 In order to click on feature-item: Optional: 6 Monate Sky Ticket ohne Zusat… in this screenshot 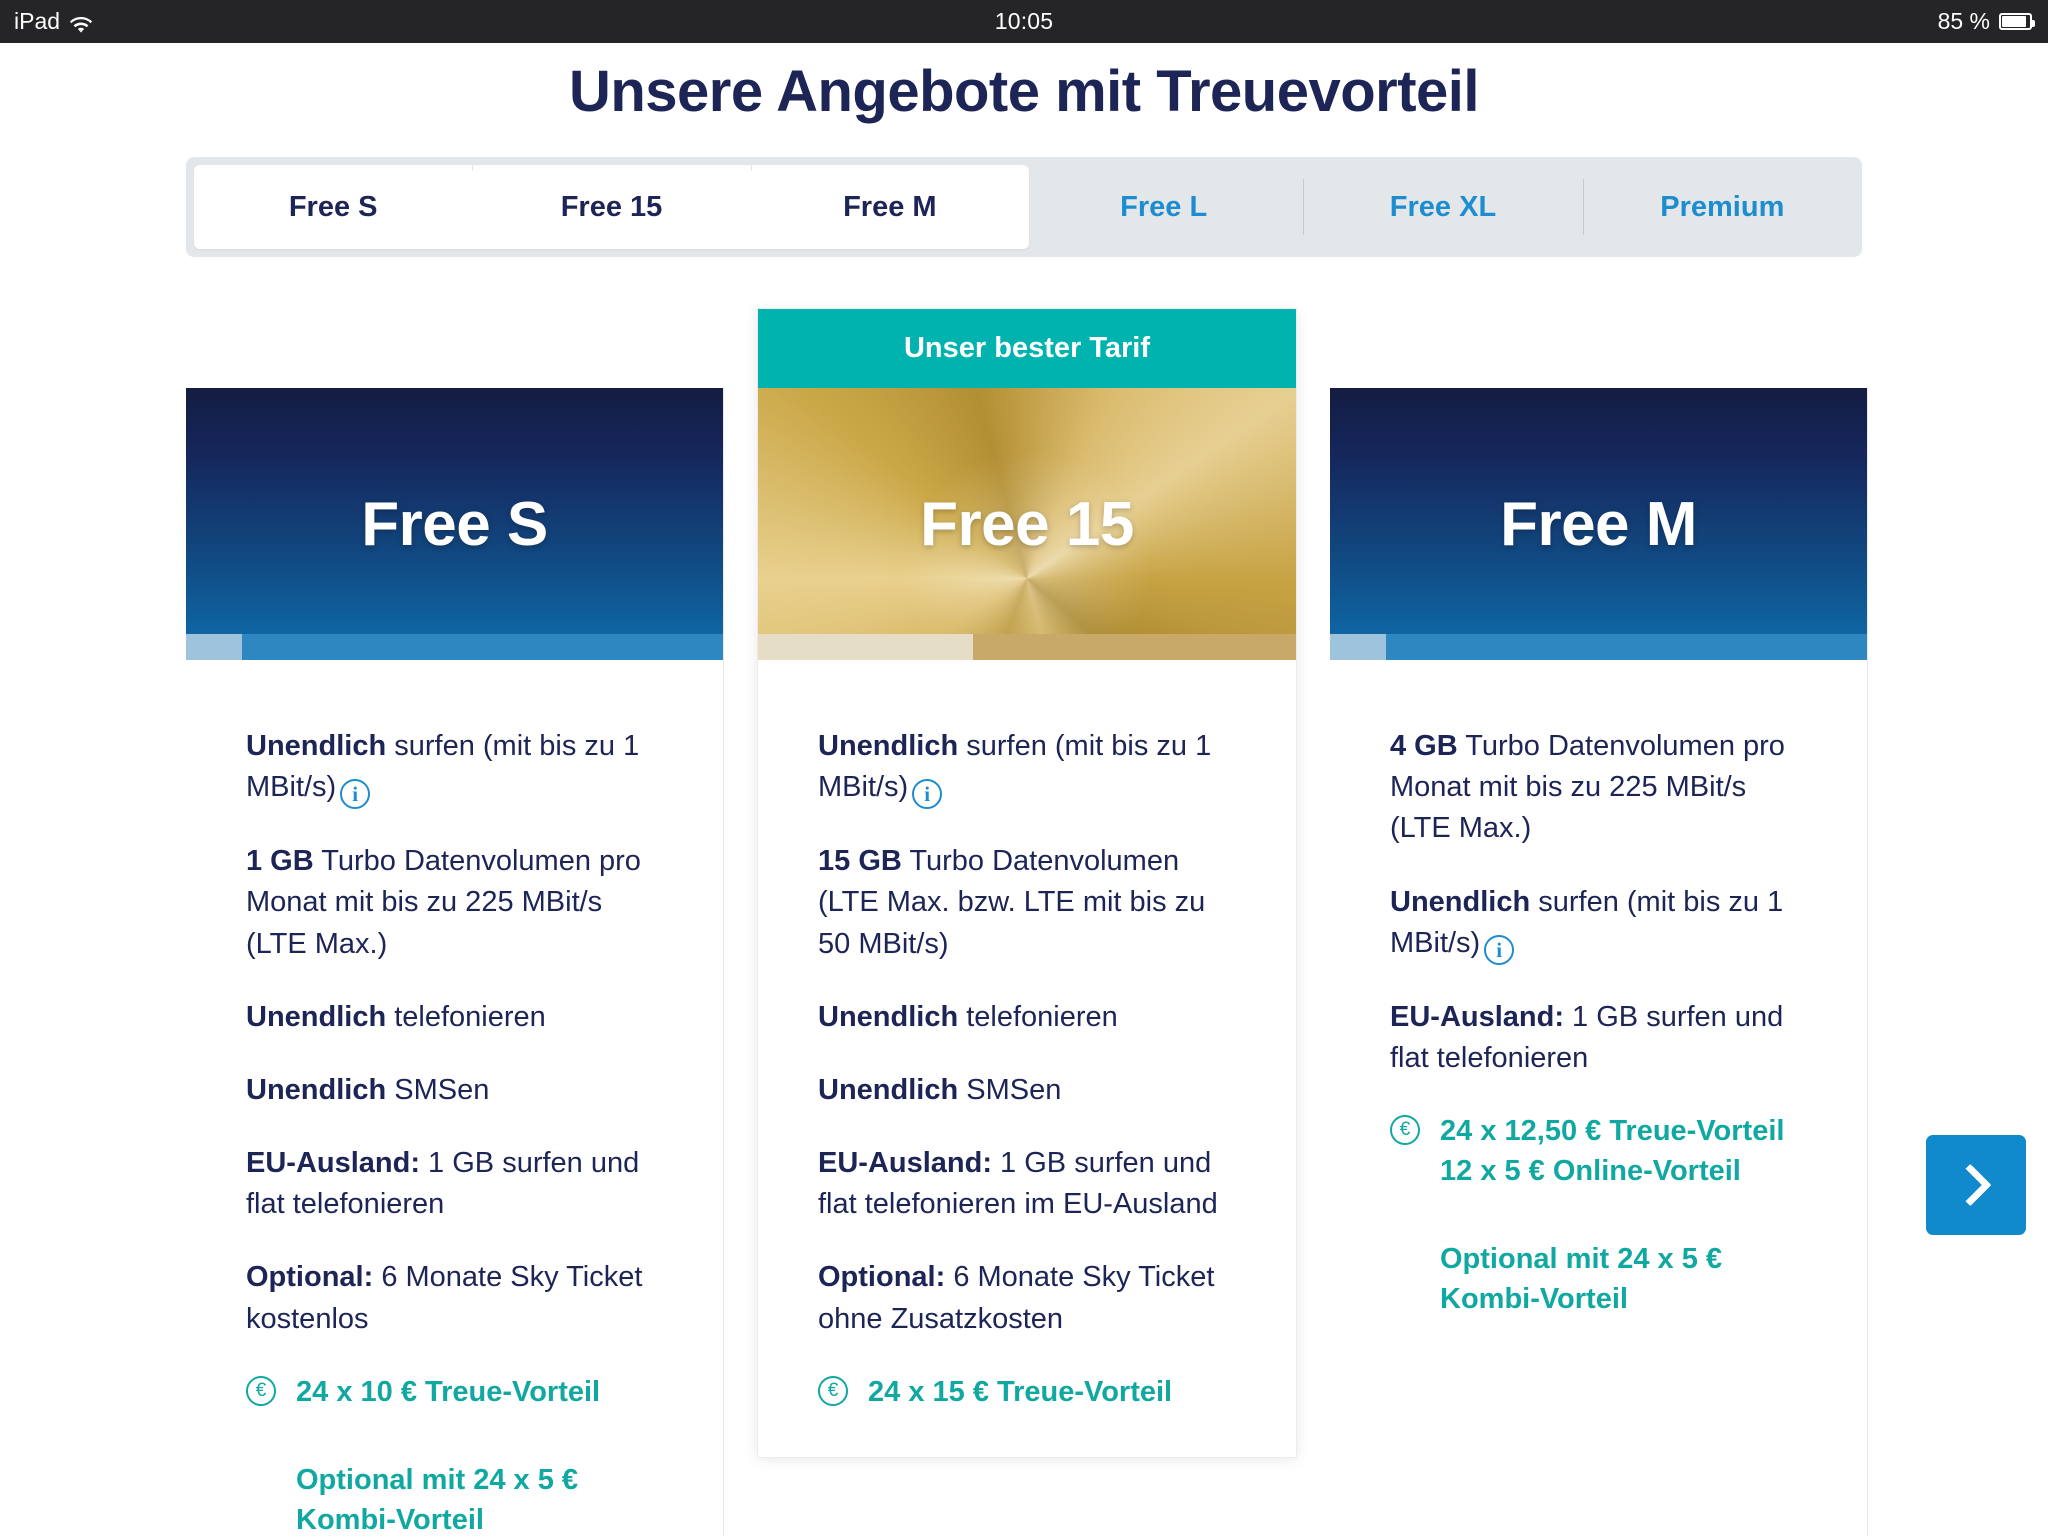, I will do `click(1027, 1298)`.